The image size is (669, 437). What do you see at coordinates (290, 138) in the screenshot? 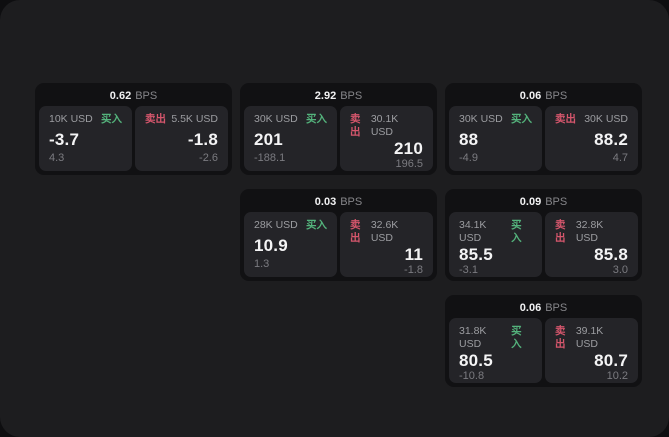
I see `buy-panel: 30K USD 买入 201 -188.1` at bounding box center [290, 138].